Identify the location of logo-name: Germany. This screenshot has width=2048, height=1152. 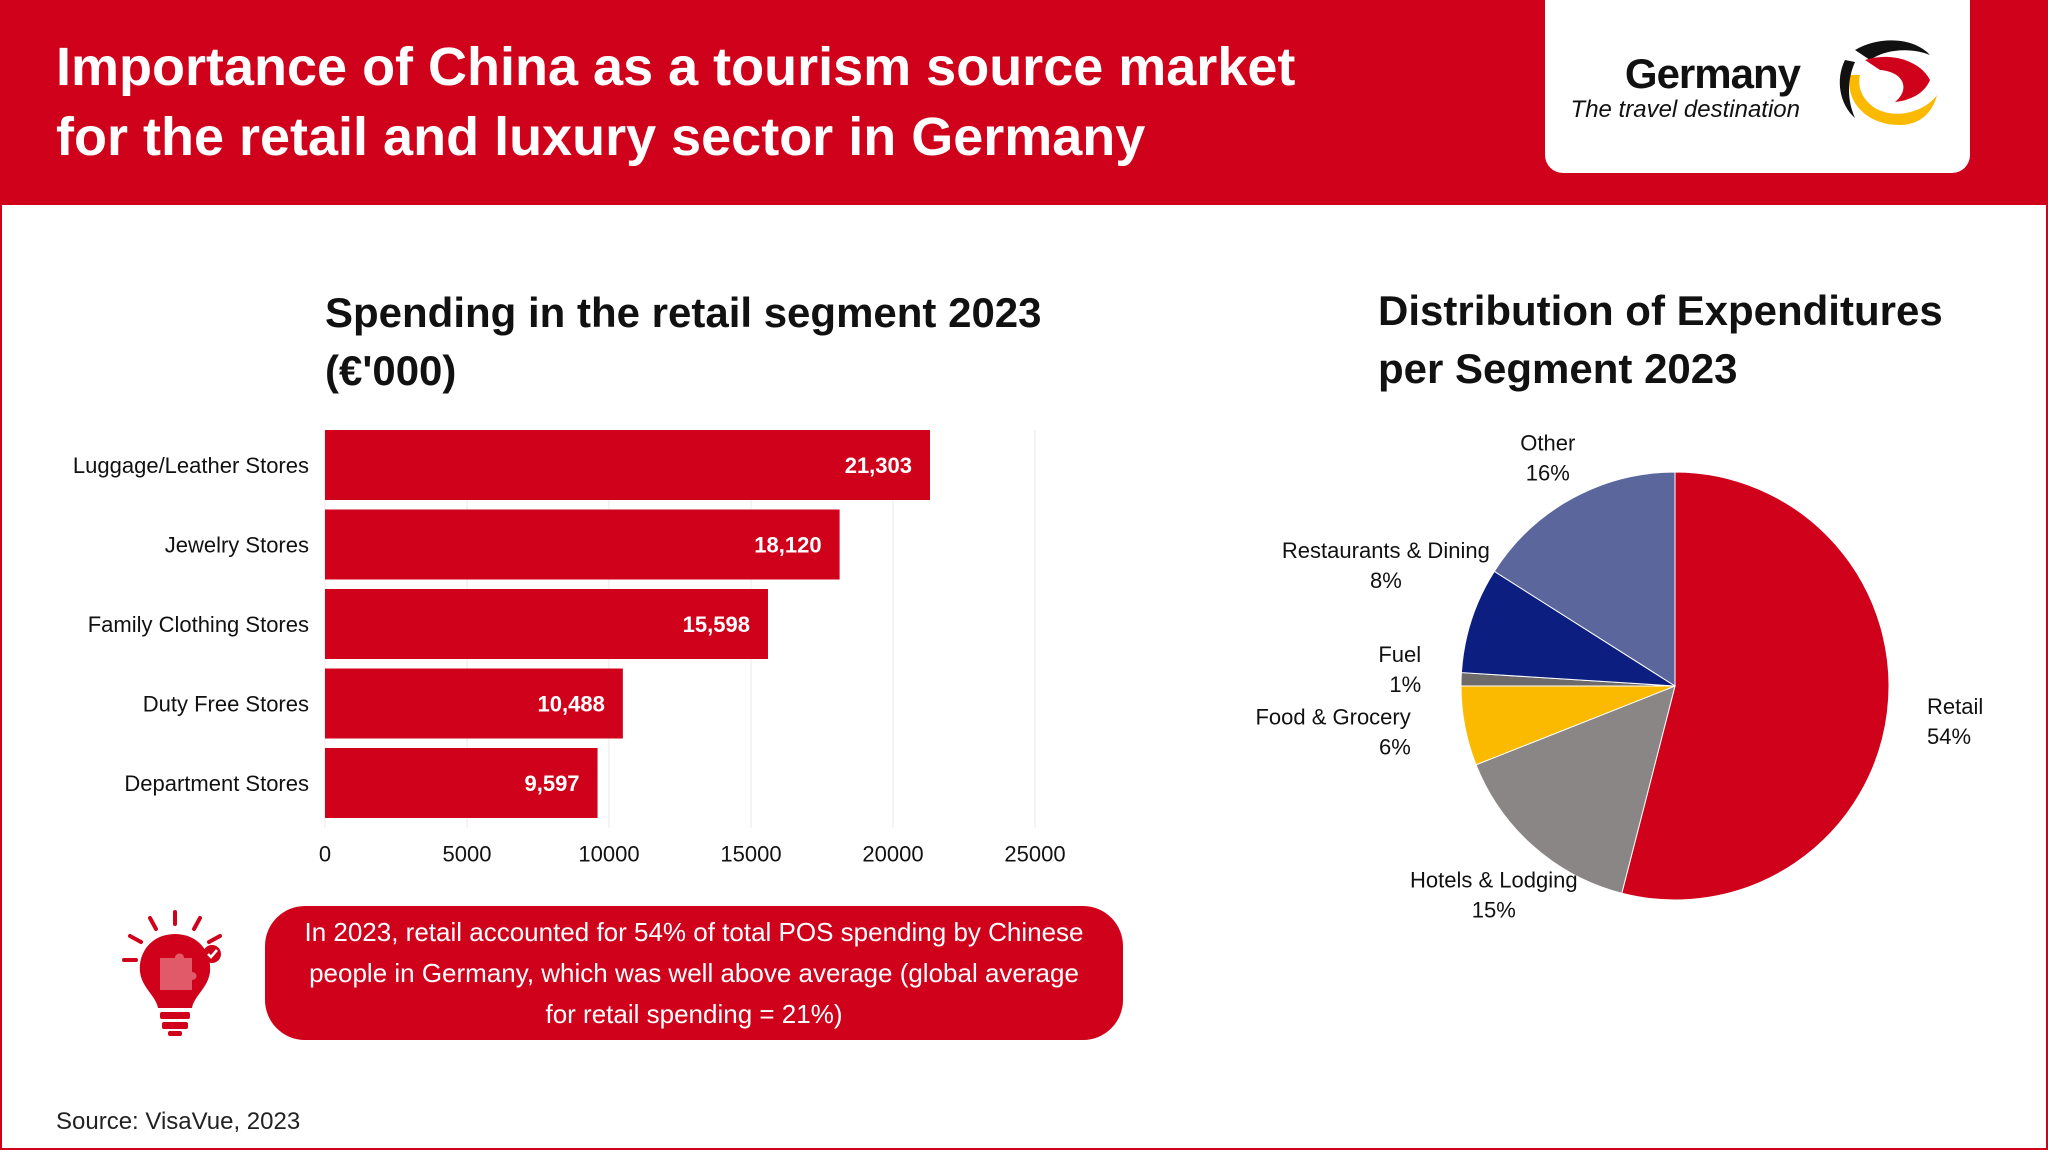
(1712, 73).